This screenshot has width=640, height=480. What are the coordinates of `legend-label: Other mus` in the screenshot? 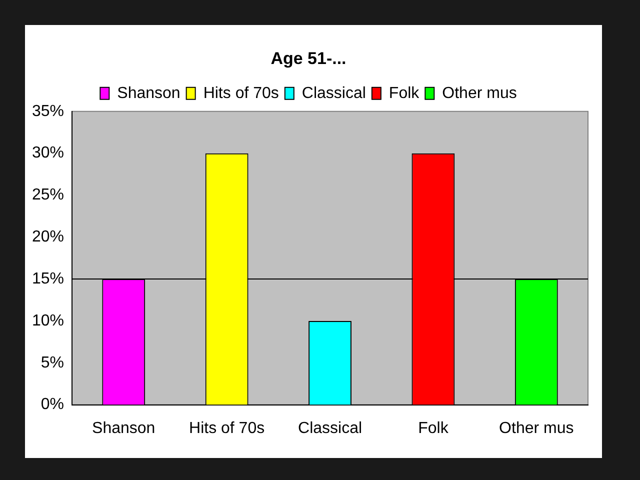 It's located at (479, 93).